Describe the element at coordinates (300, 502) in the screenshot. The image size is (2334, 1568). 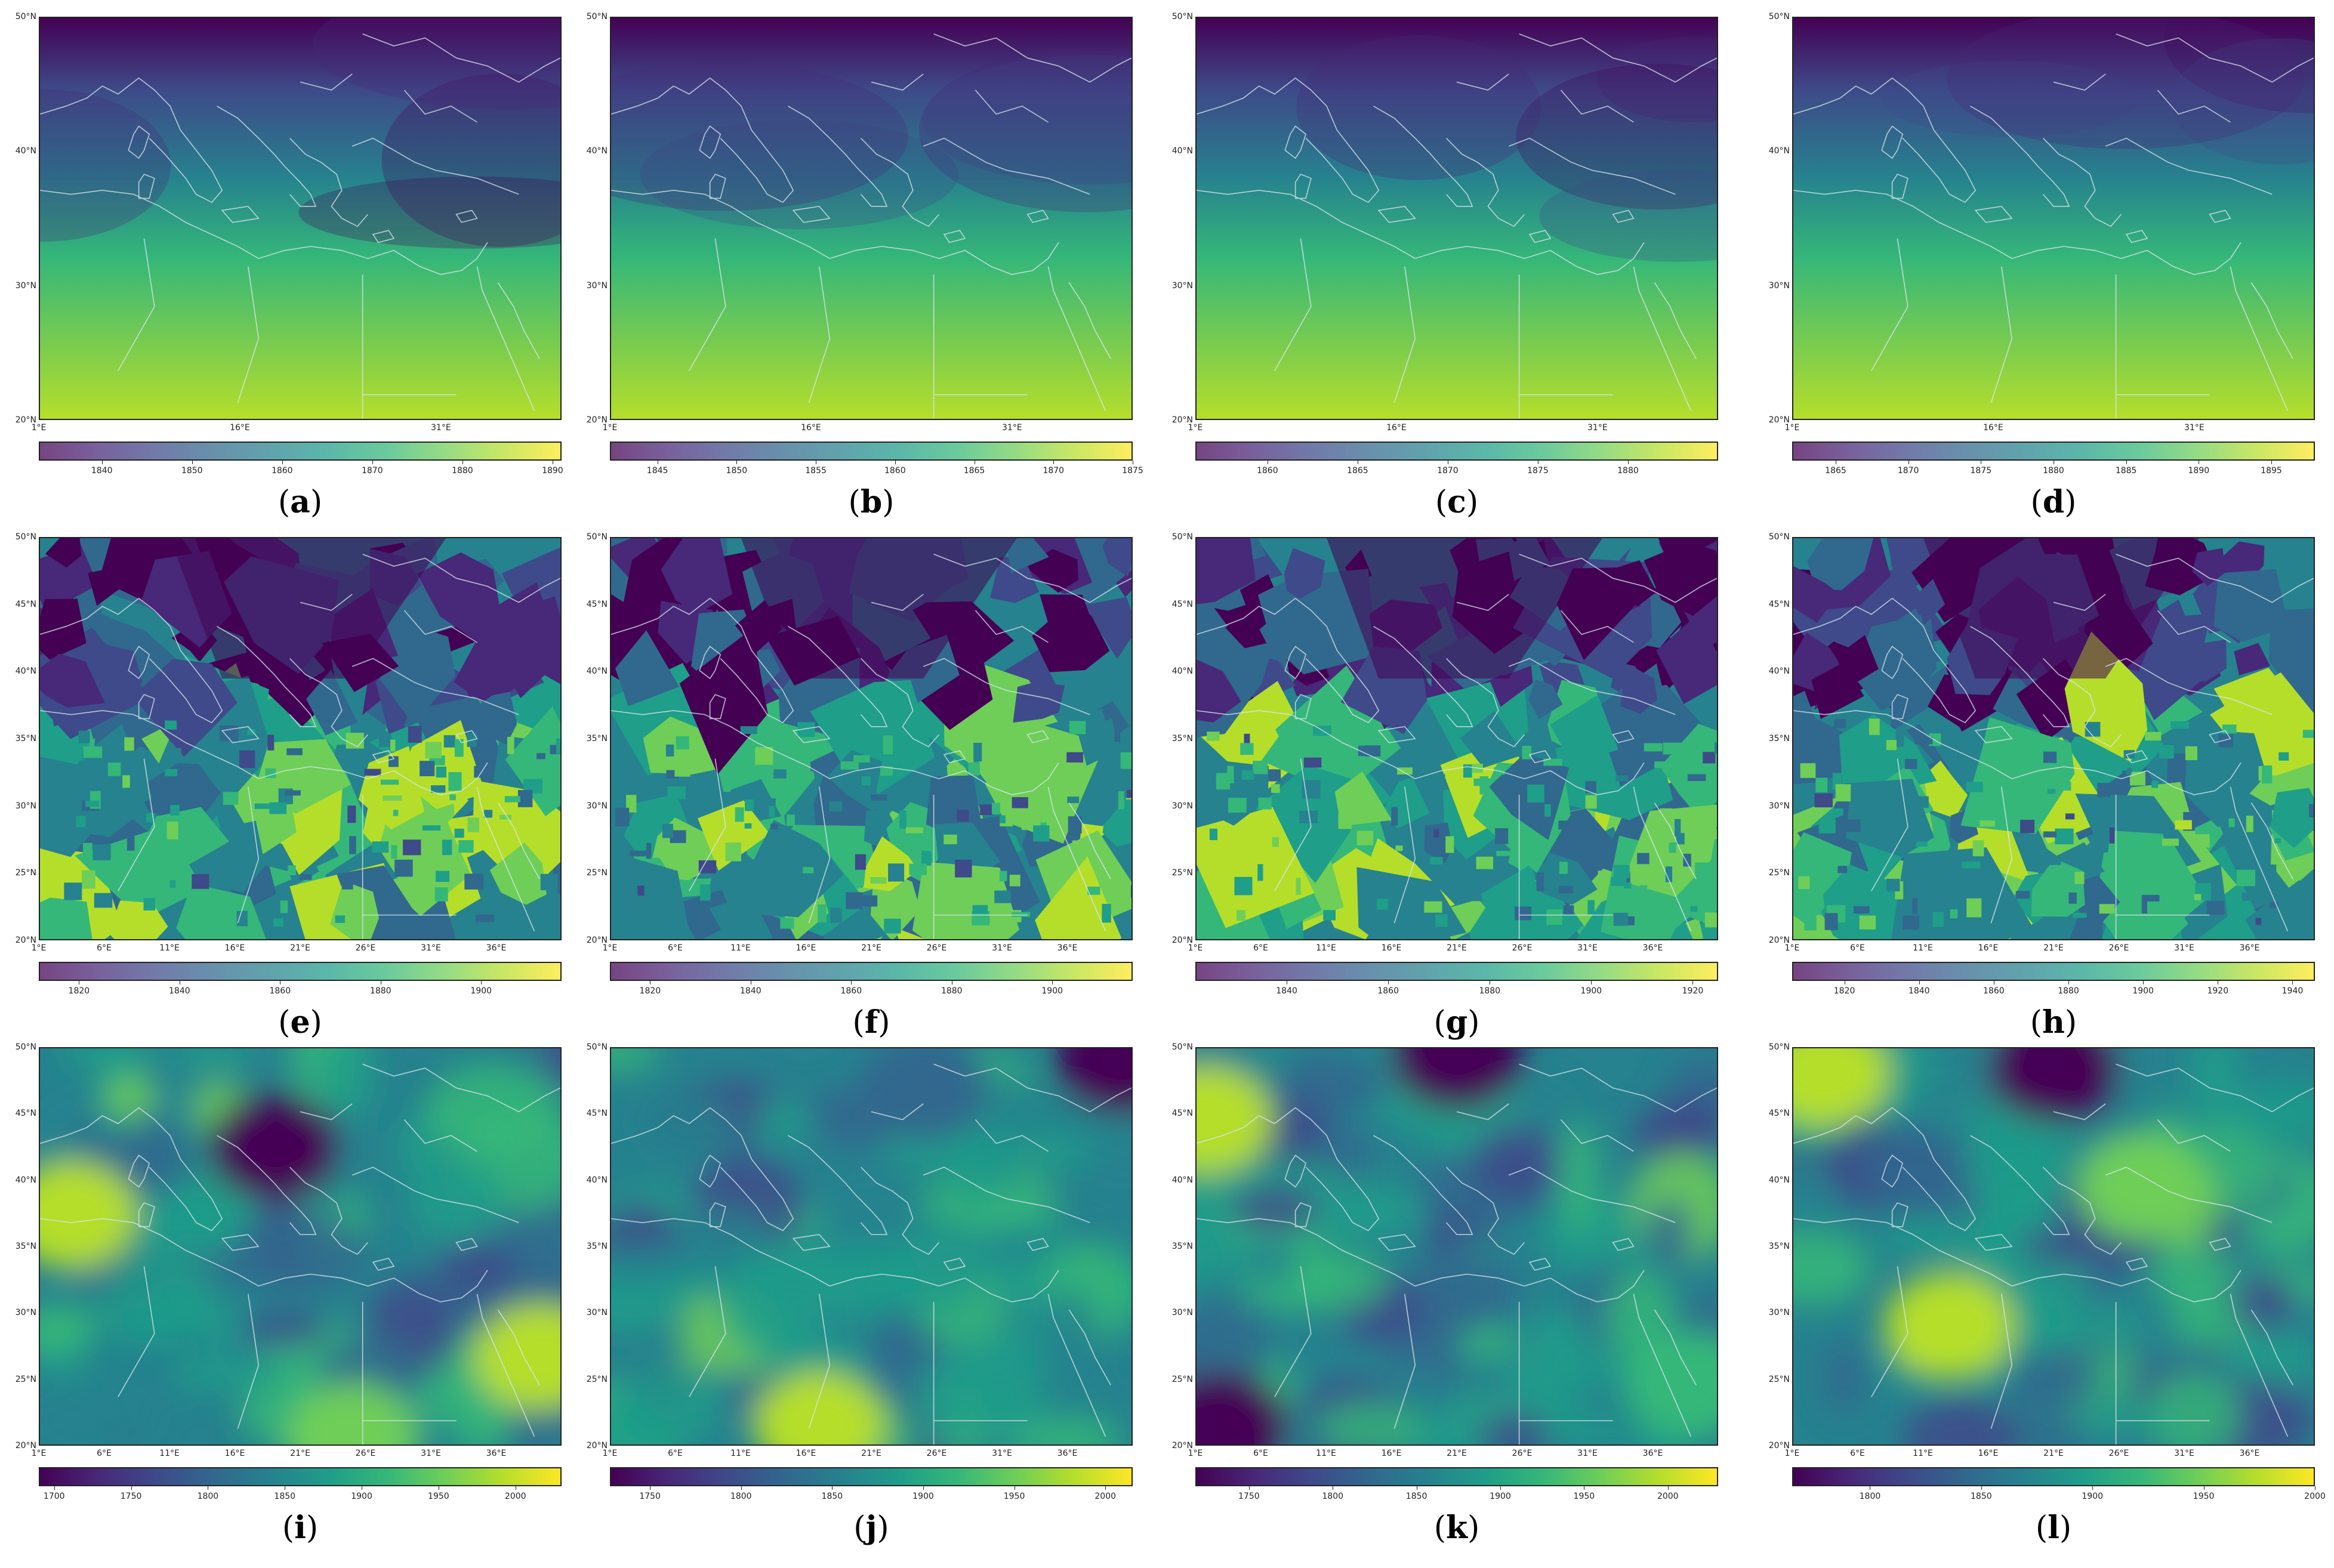
I see `panel-label-a: (a)` at that location.